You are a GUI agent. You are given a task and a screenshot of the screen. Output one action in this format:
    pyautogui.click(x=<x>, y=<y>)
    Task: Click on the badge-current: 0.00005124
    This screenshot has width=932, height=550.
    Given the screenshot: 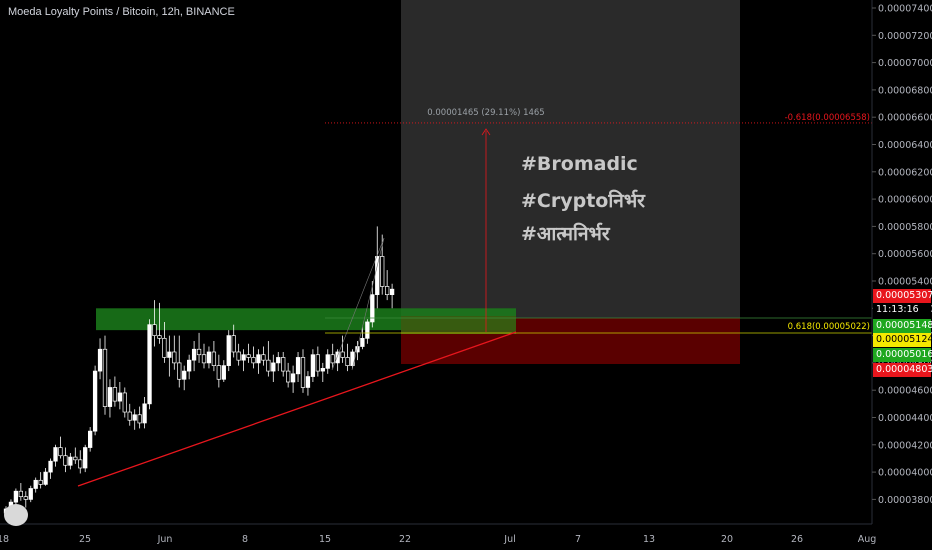 What is the action you would take?
    pyautogui.click(x=902, y=340)
    